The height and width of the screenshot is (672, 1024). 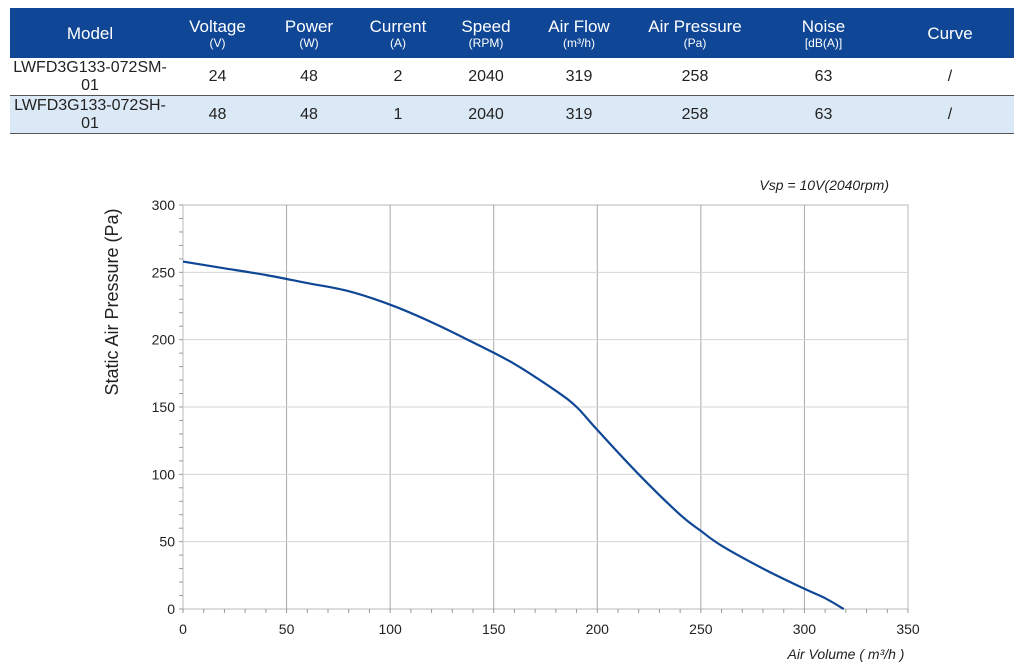 I want to click on header-unit: (W), so click(x=309, y=42).